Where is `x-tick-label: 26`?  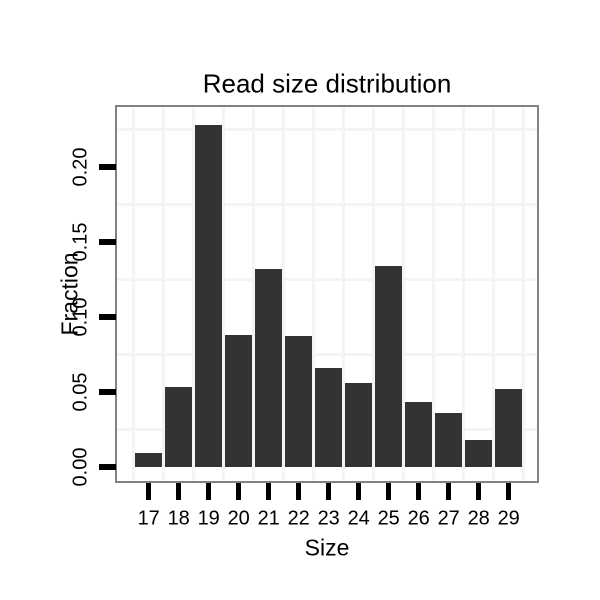
x-tick-label: 26 is located at coordinates (418, 518).